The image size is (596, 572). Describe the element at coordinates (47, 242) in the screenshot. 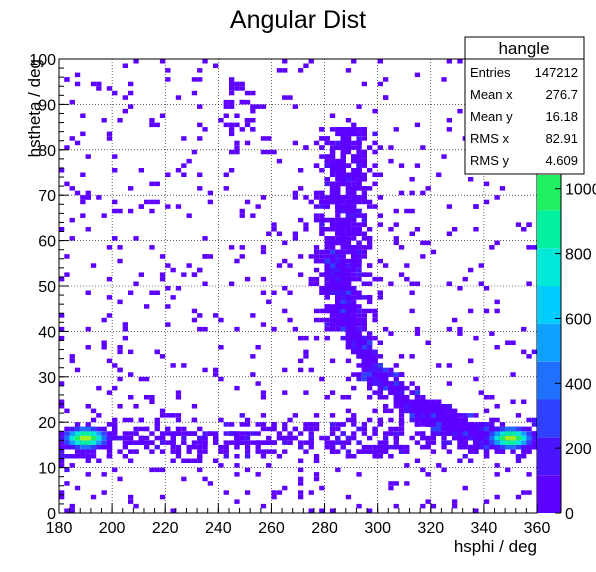

I see `y-tick-label: 60` at that location.